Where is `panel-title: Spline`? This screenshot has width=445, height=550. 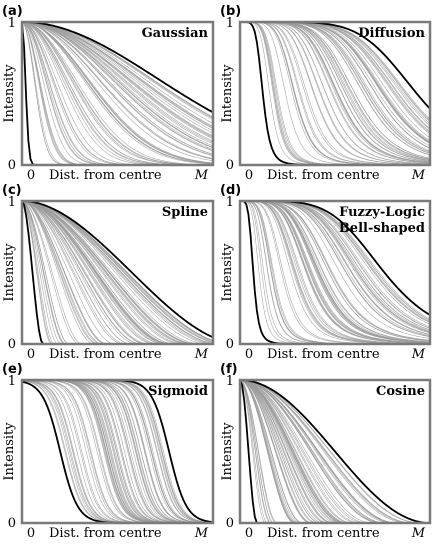
panel-title: Spline is located at coordinates (185, 212).